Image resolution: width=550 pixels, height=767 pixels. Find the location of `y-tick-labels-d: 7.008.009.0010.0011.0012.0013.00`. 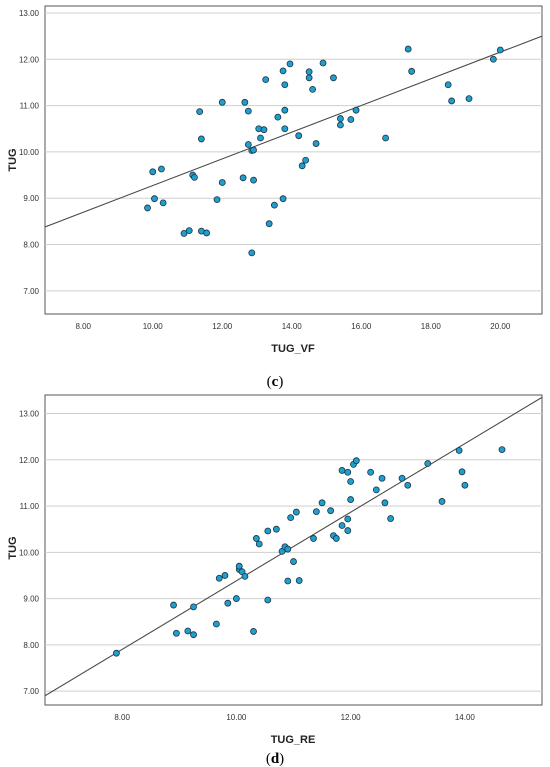

y-tick-labels-d: 7.008.009.0010.0011.0012.0013.00 is located at coordinates (29, 553).